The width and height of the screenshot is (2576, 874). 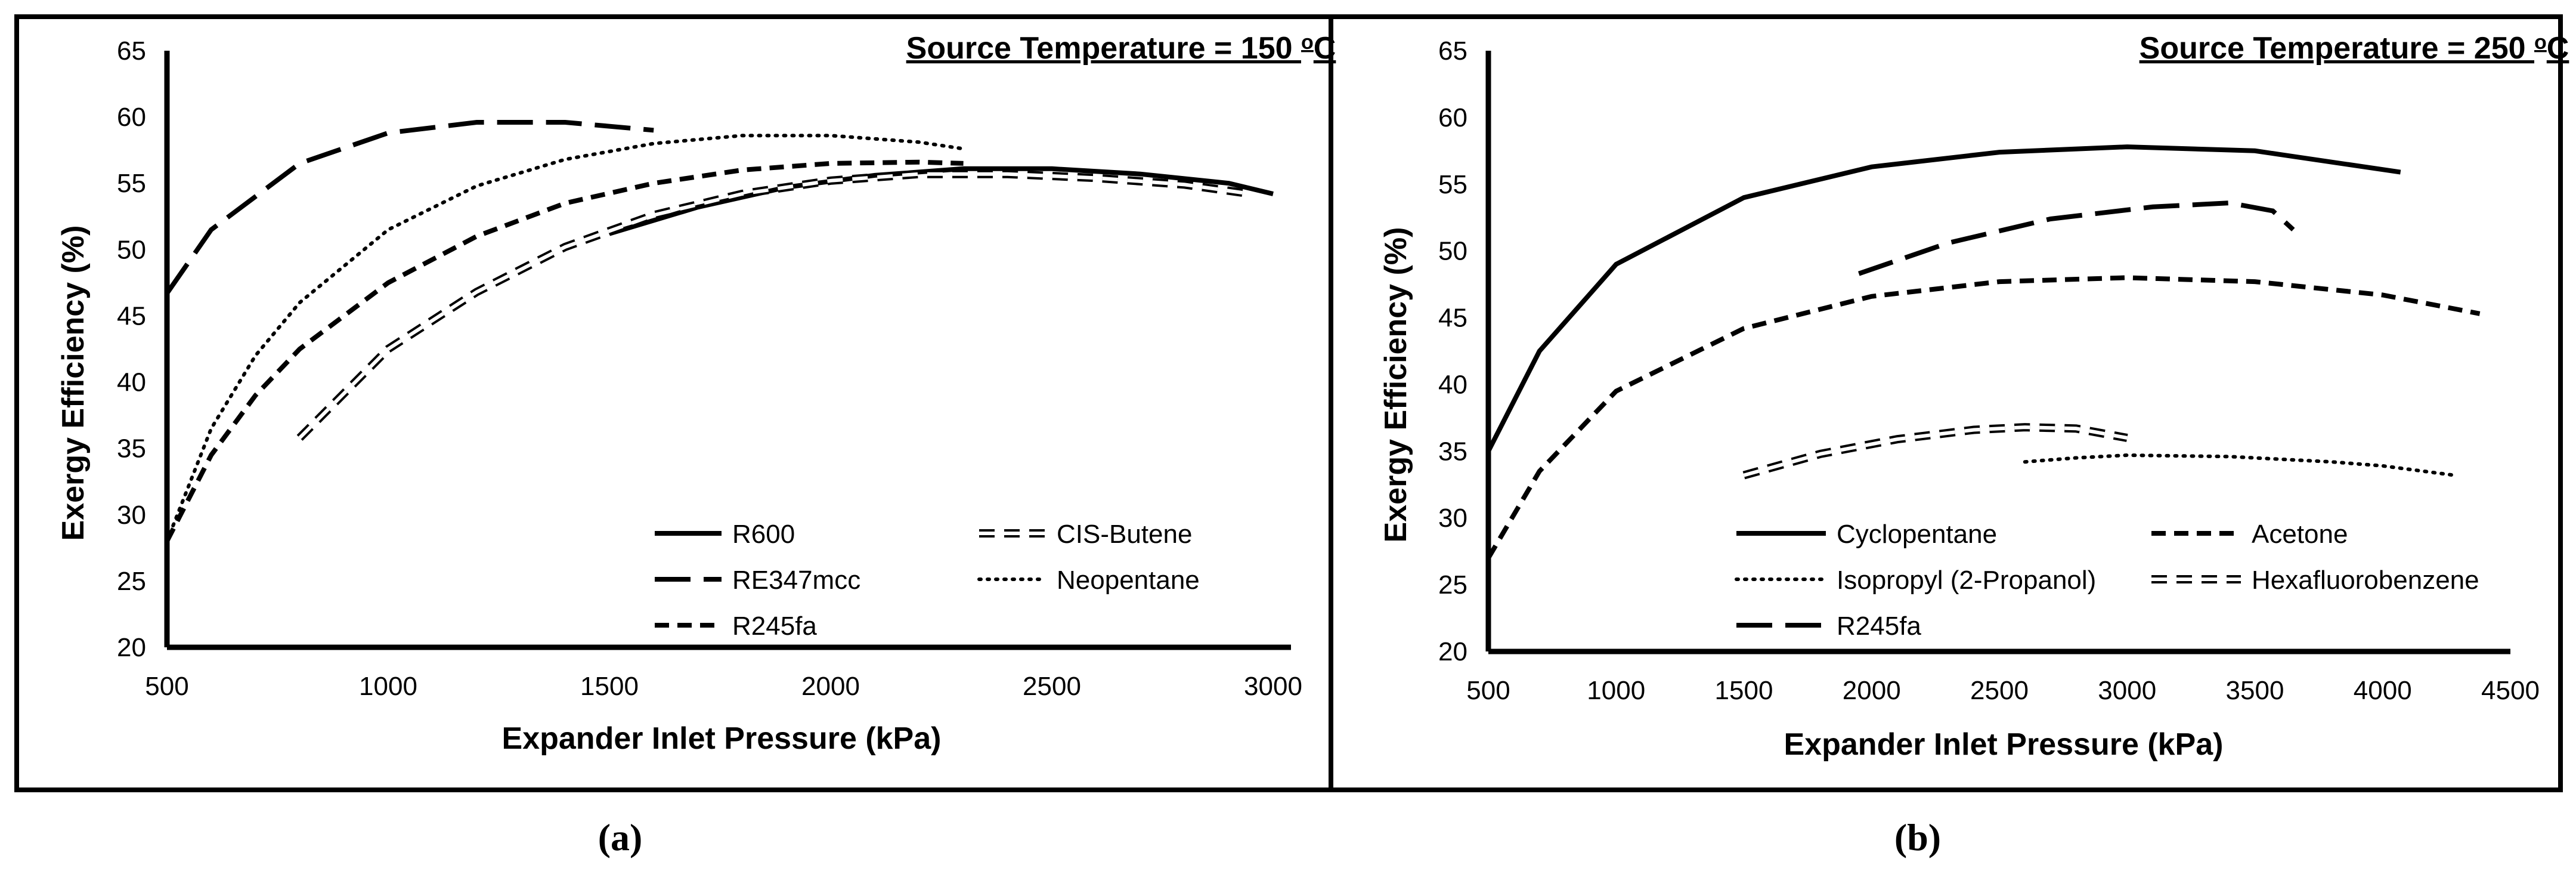 What do you see at coordinates (610, 686) in the screenshot?
I see `panel-a-x-tick-1500: 1500` at bounding box center [610, 686].